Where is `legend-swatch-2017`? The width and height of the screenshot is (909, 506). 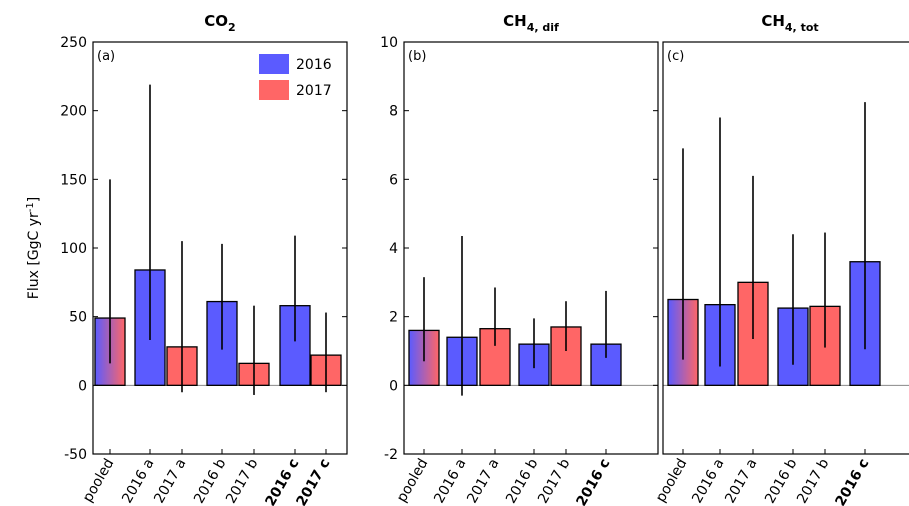
legend-swatch-2017 is located at coordinates (274, 90).